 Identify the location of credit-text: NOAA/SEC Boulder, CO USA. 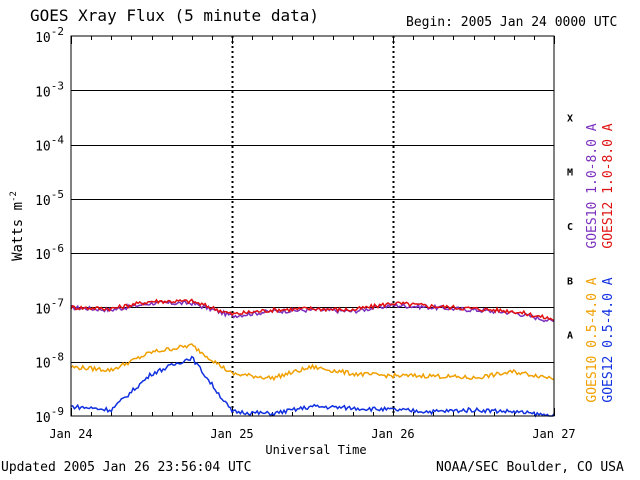
(530, 467).